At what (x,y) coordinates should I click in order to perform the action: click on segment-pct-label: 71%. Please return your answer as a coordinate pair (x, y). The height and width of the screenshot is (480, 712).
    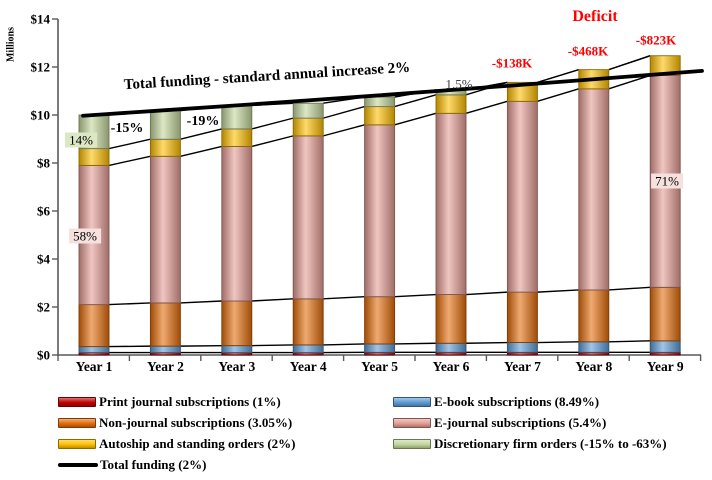
    Looking at the image, I should click on (667, 181).